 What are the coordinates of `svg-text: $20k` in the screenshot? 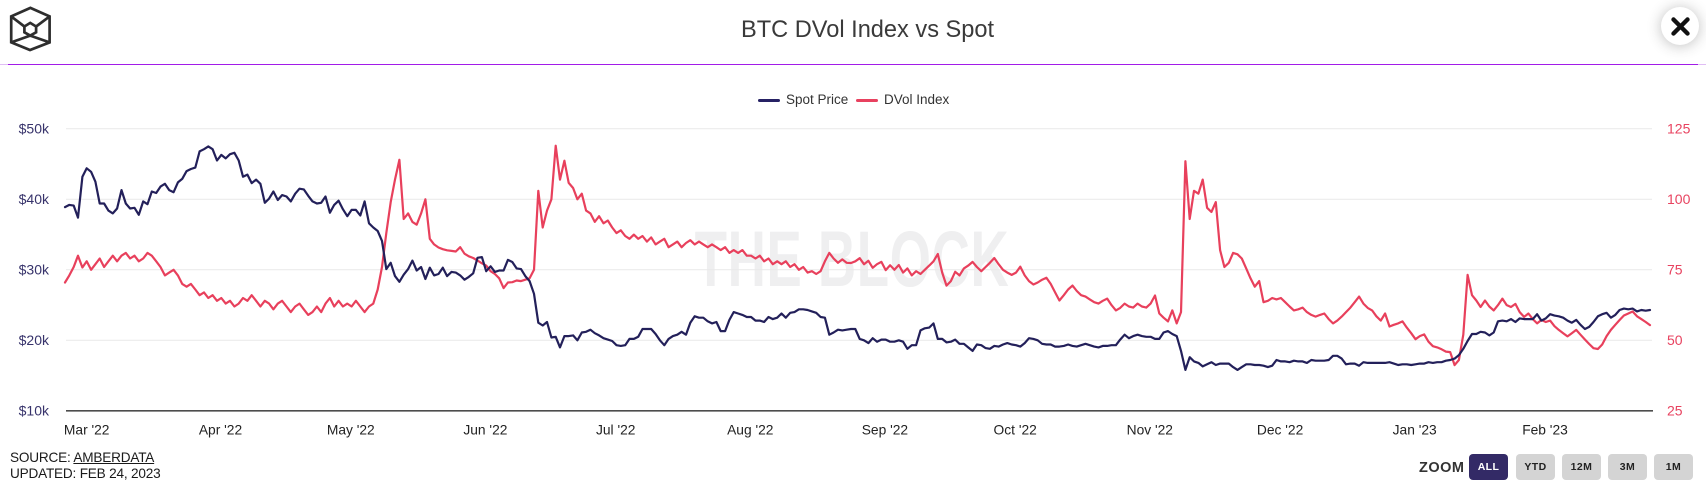 It's located at (34, 340).